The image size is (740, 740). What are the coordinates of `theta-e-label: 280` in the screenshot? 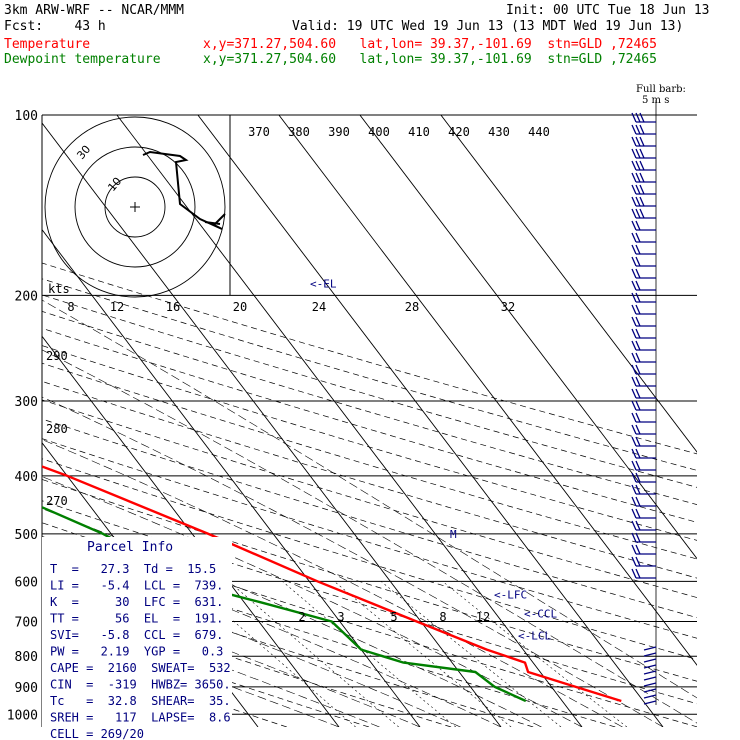 It's located at (57, 429).